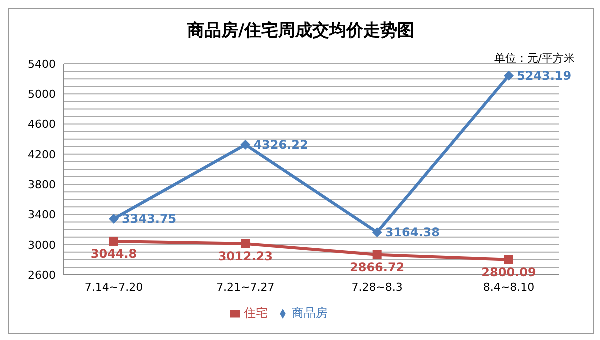 The image size is (600, 340). I want to click on x-tick-label: 7.28~8.3, so click(377, 287).